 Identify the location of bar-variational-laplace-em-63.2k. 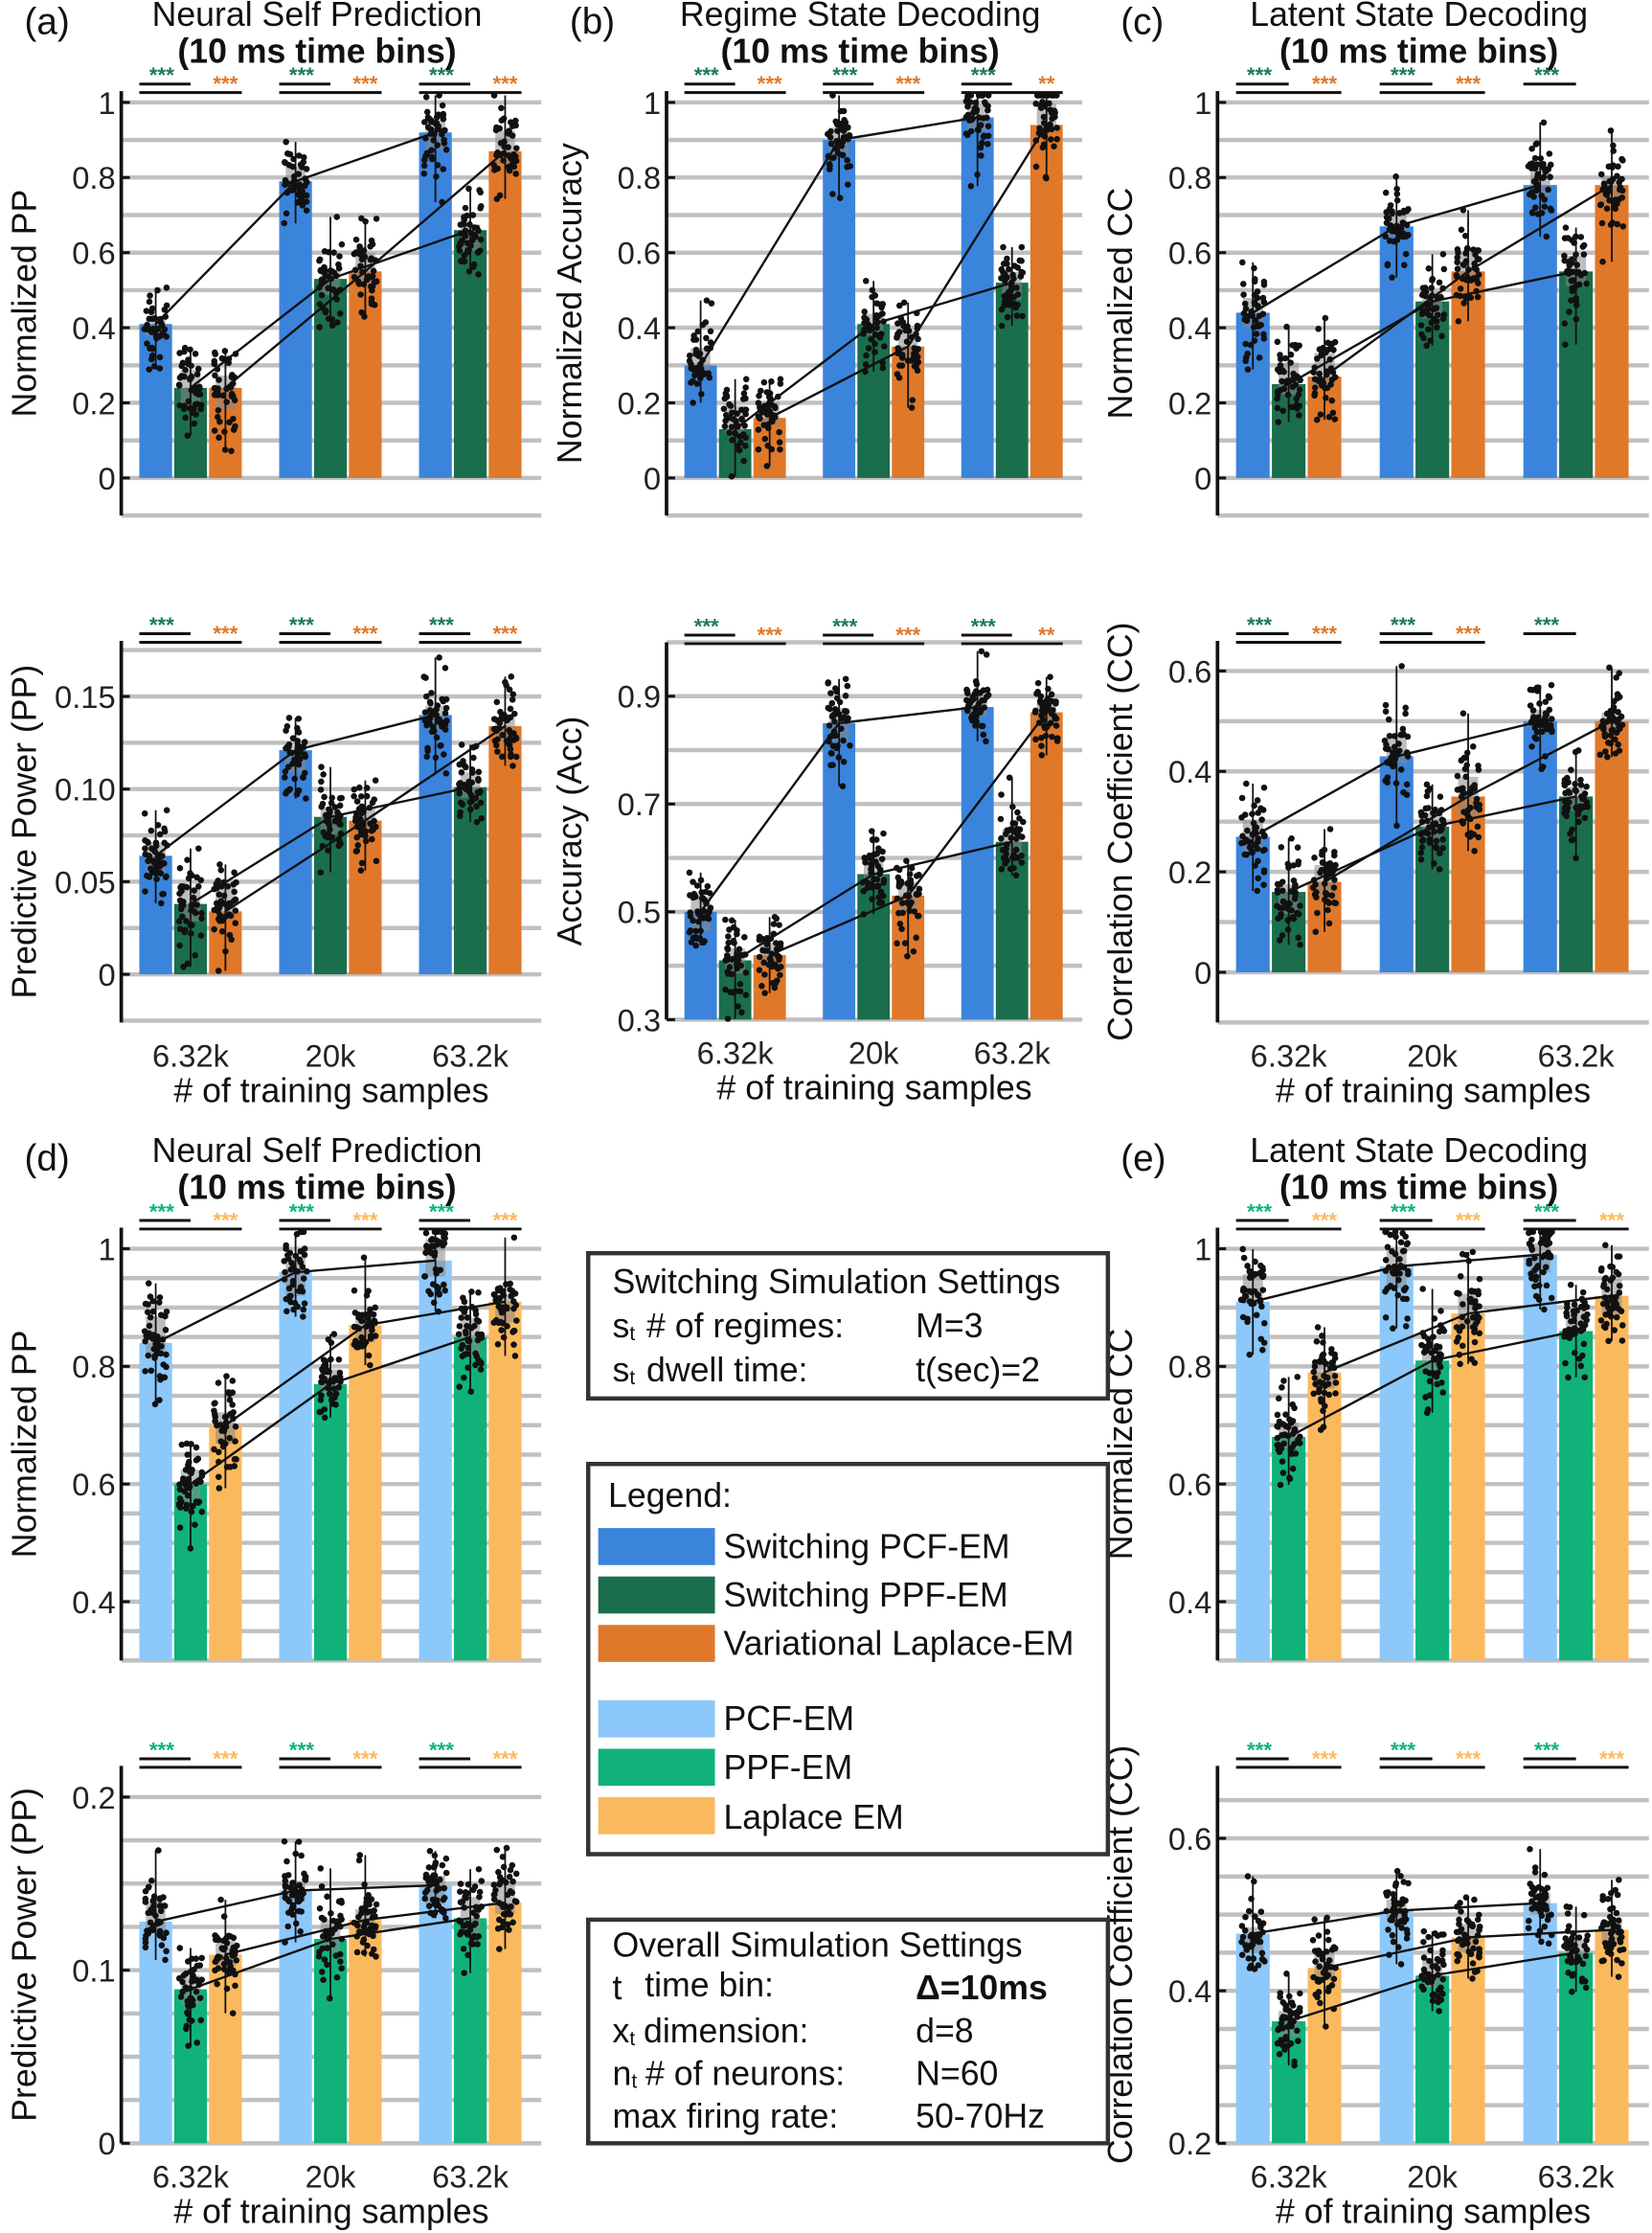
(1046, 866).